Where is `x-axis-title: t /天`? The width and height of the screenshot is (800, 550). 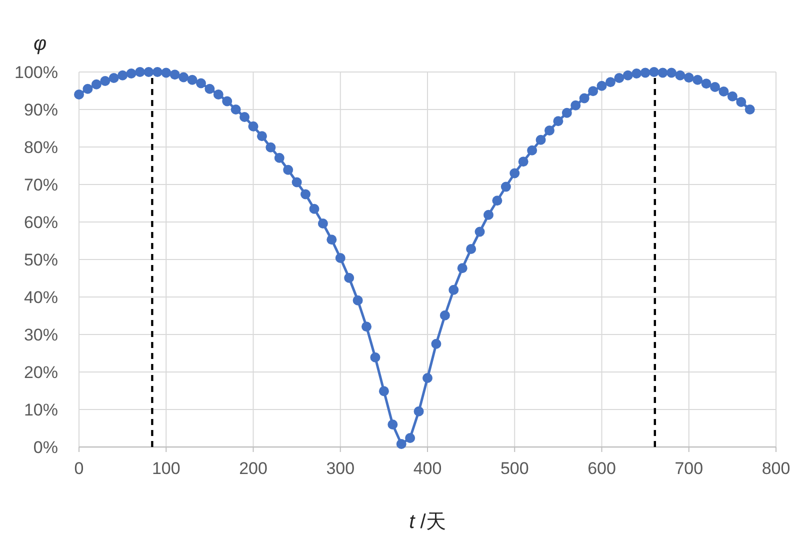 x-axis-title: t /天 is located at coordinates (427, 522).